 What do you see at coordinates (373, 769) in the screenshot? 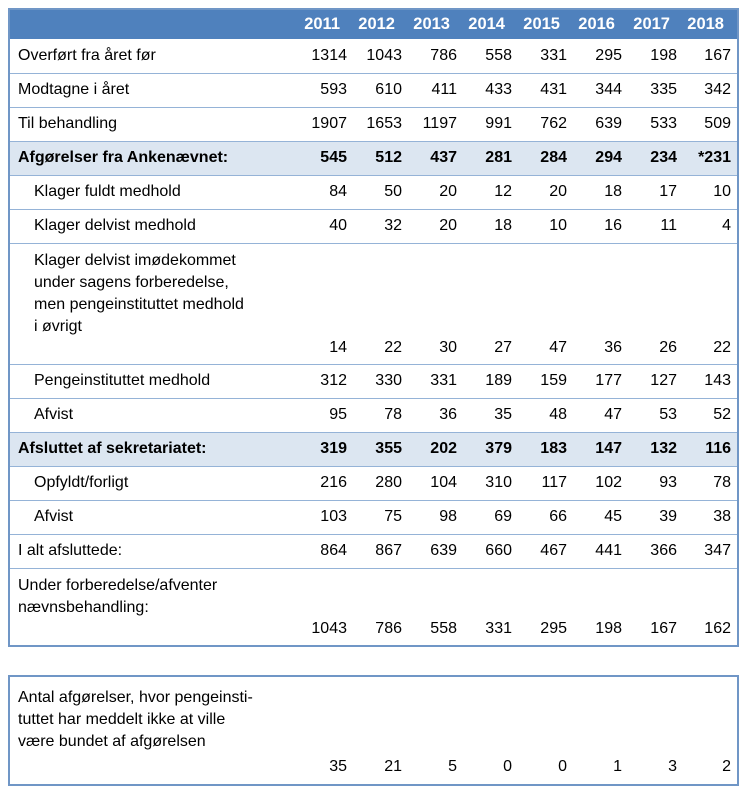
I see `footnote-values-row: 35 21 5 0 0 1 3 2` at bounding box center [373, 769].